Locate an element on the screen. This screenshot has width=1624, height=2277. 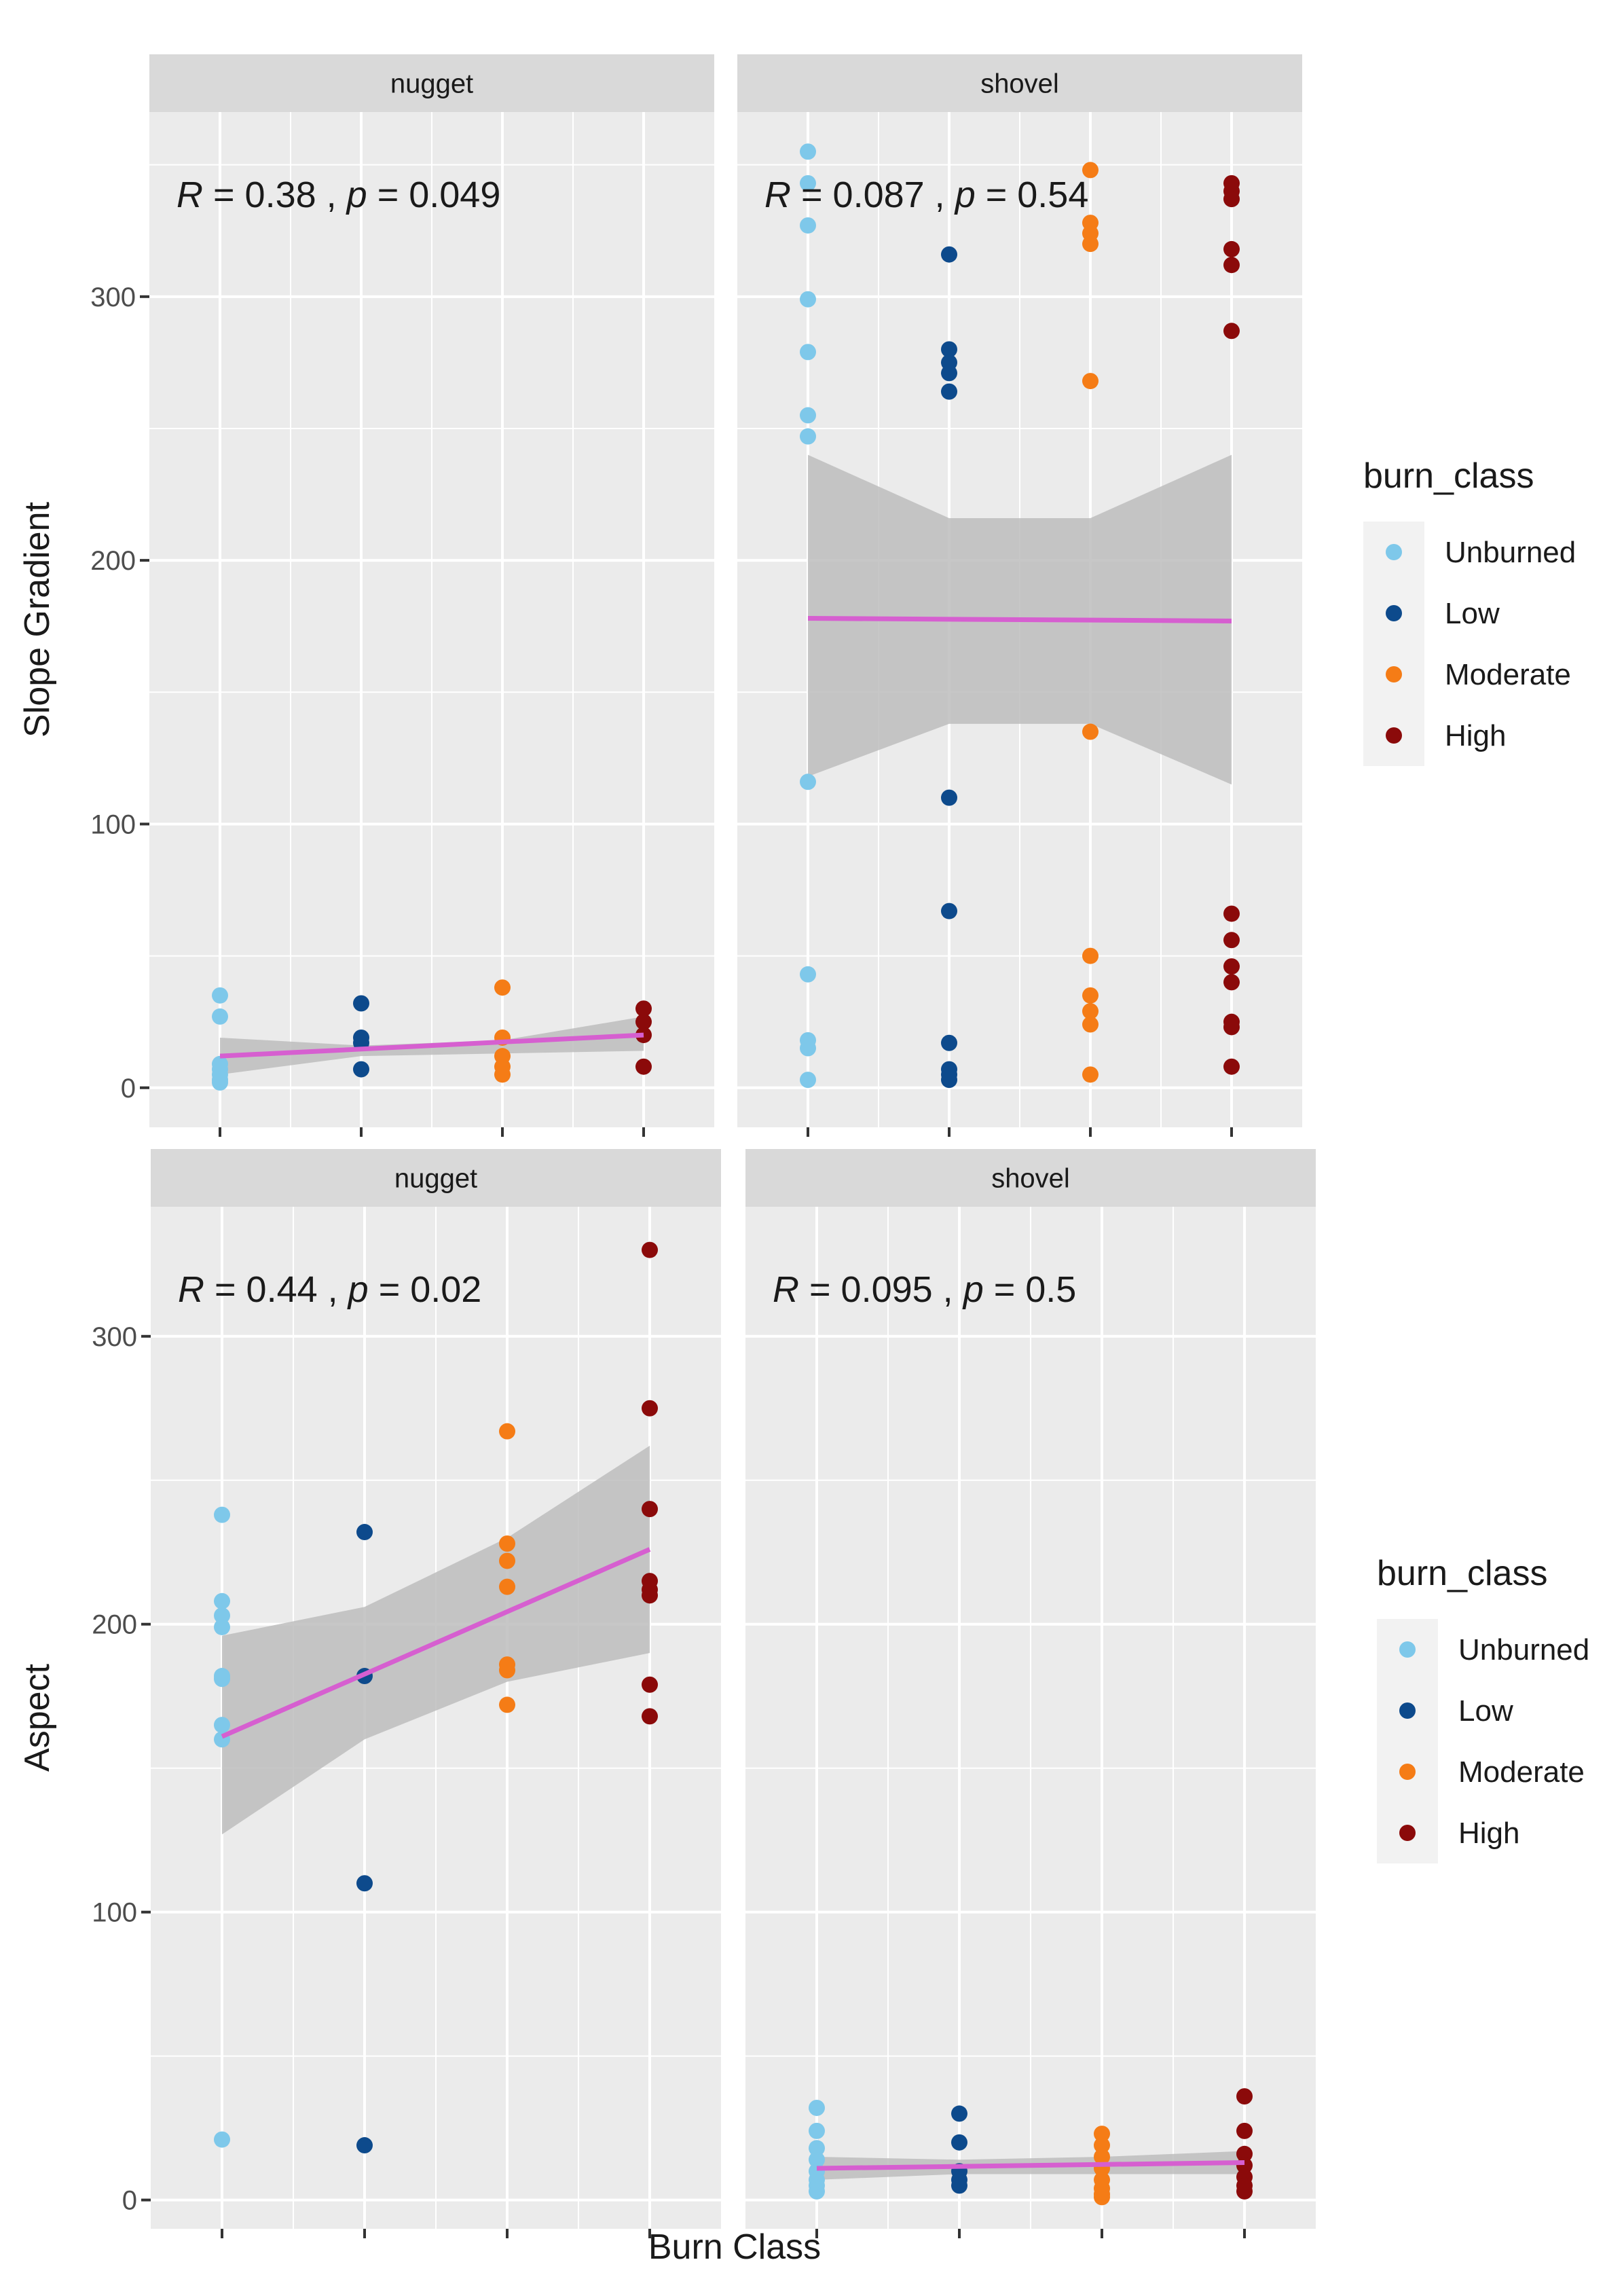
y-axis-title: Slope Gradient is located at coordinates (37, 619).